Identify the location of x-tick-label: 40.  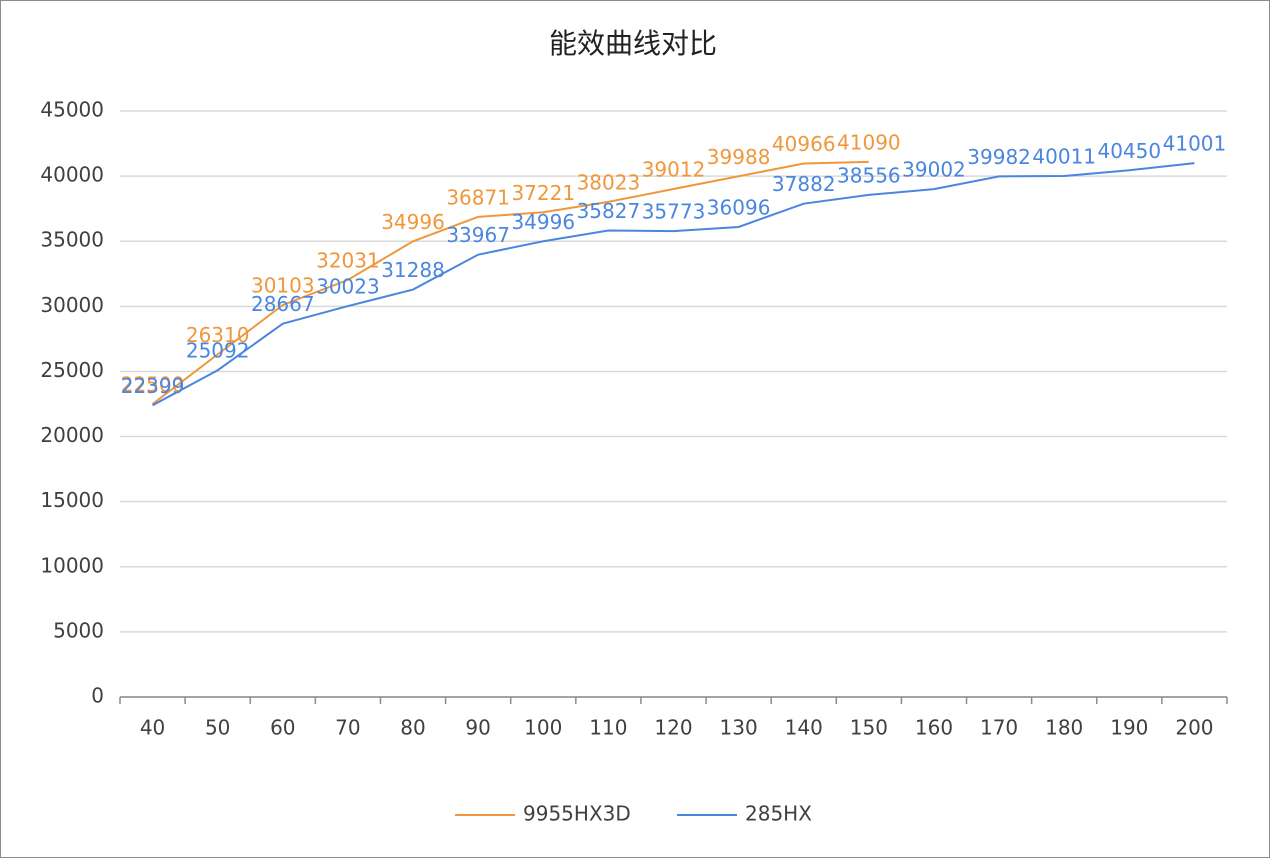
(152, 728).